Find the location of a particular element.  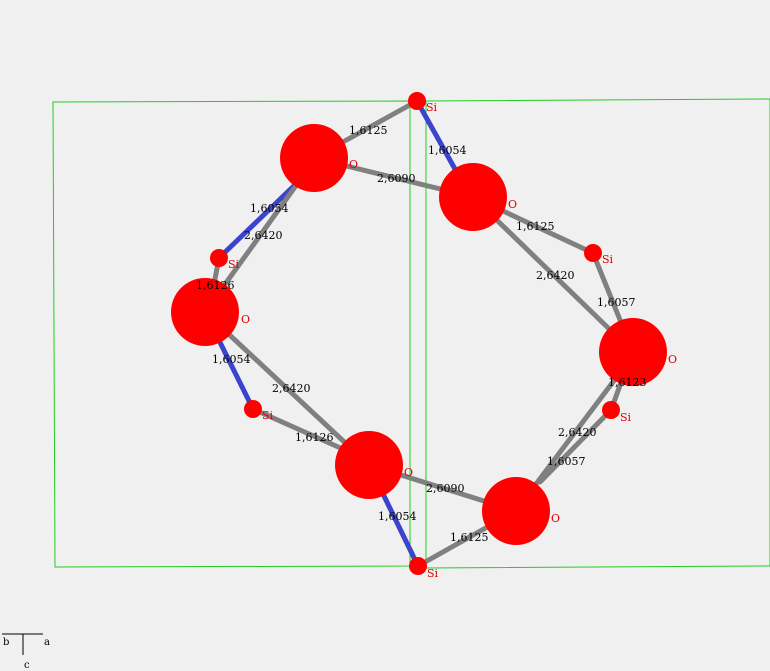

orientation-axes: b a c is located at coordinates (26, 652).